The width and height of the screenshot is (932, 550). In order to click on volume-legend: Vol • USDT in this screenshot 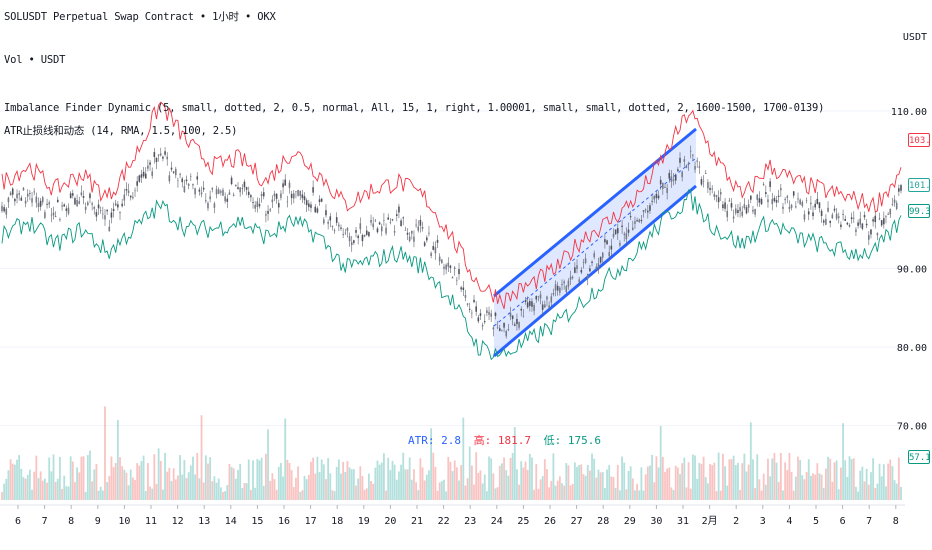, I will do `click(35, 60)`.